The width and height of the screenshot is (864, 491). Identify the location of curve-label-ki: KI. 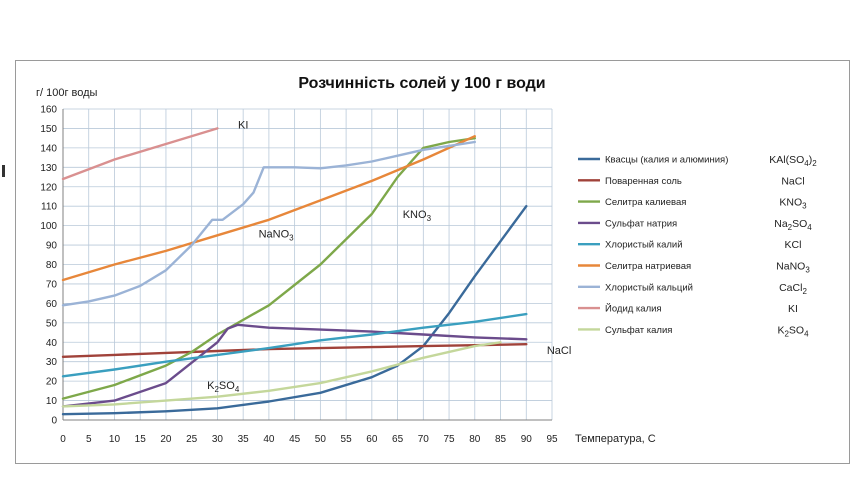
(243, 125).